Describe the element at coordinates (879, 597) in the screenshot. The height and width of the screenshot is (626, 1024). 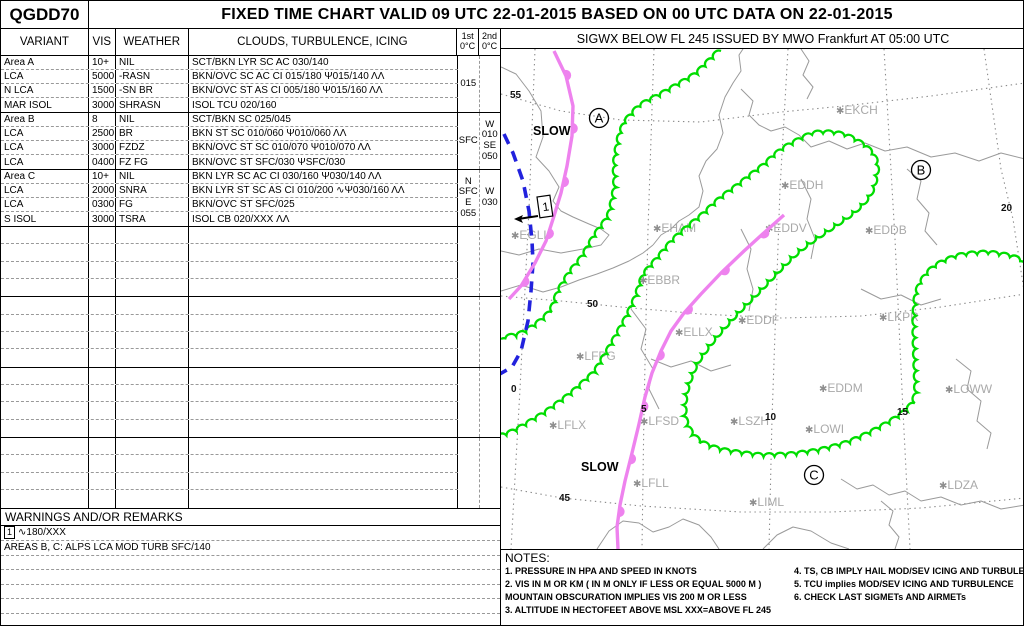
I see `note-item: 6. CHECK LAST SIGMETs AND AIRMETs` at that location.